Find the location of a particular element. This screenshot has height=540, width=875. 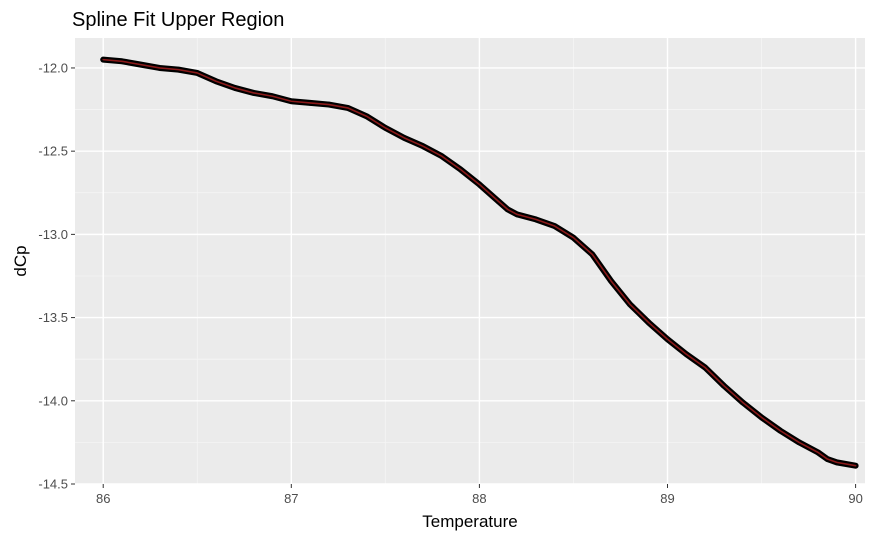

y-axis-title: dCp is located at coordinates (20, 260).